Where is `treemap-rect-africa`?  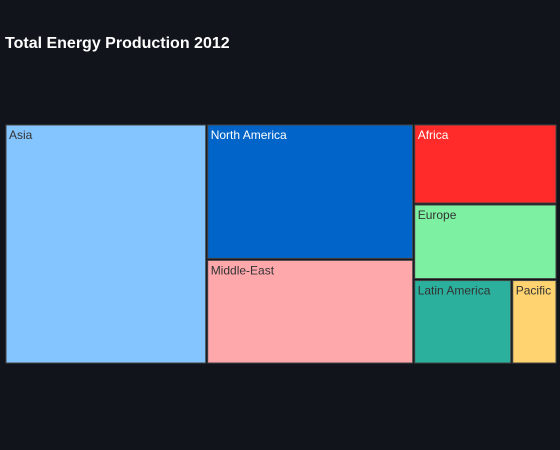 treemap-rect-africa is located at coordinates (485, 164).